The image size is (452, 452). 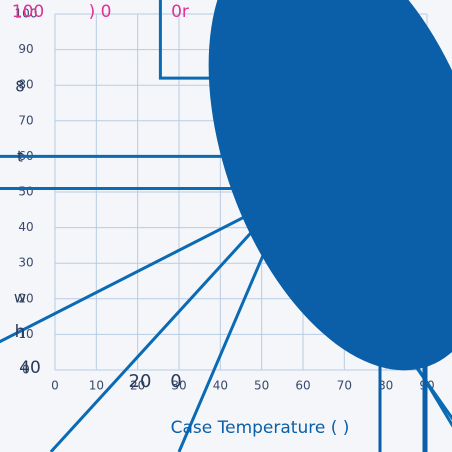 What do you see at coordinates (25, 49) in the screenshot?
I see `y-tick-label: 90` at bounding box center [25, 49].